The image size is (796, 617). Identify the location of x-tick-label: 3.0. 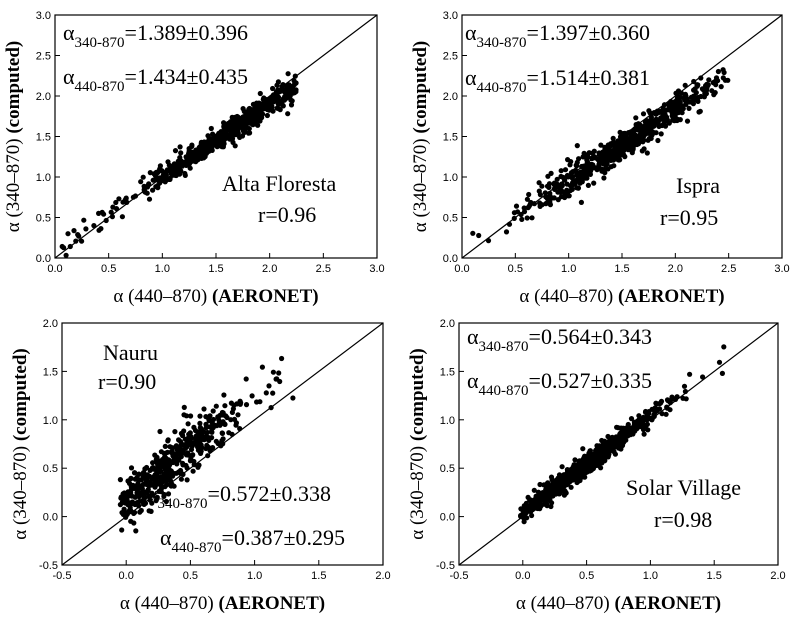
(781, 269).